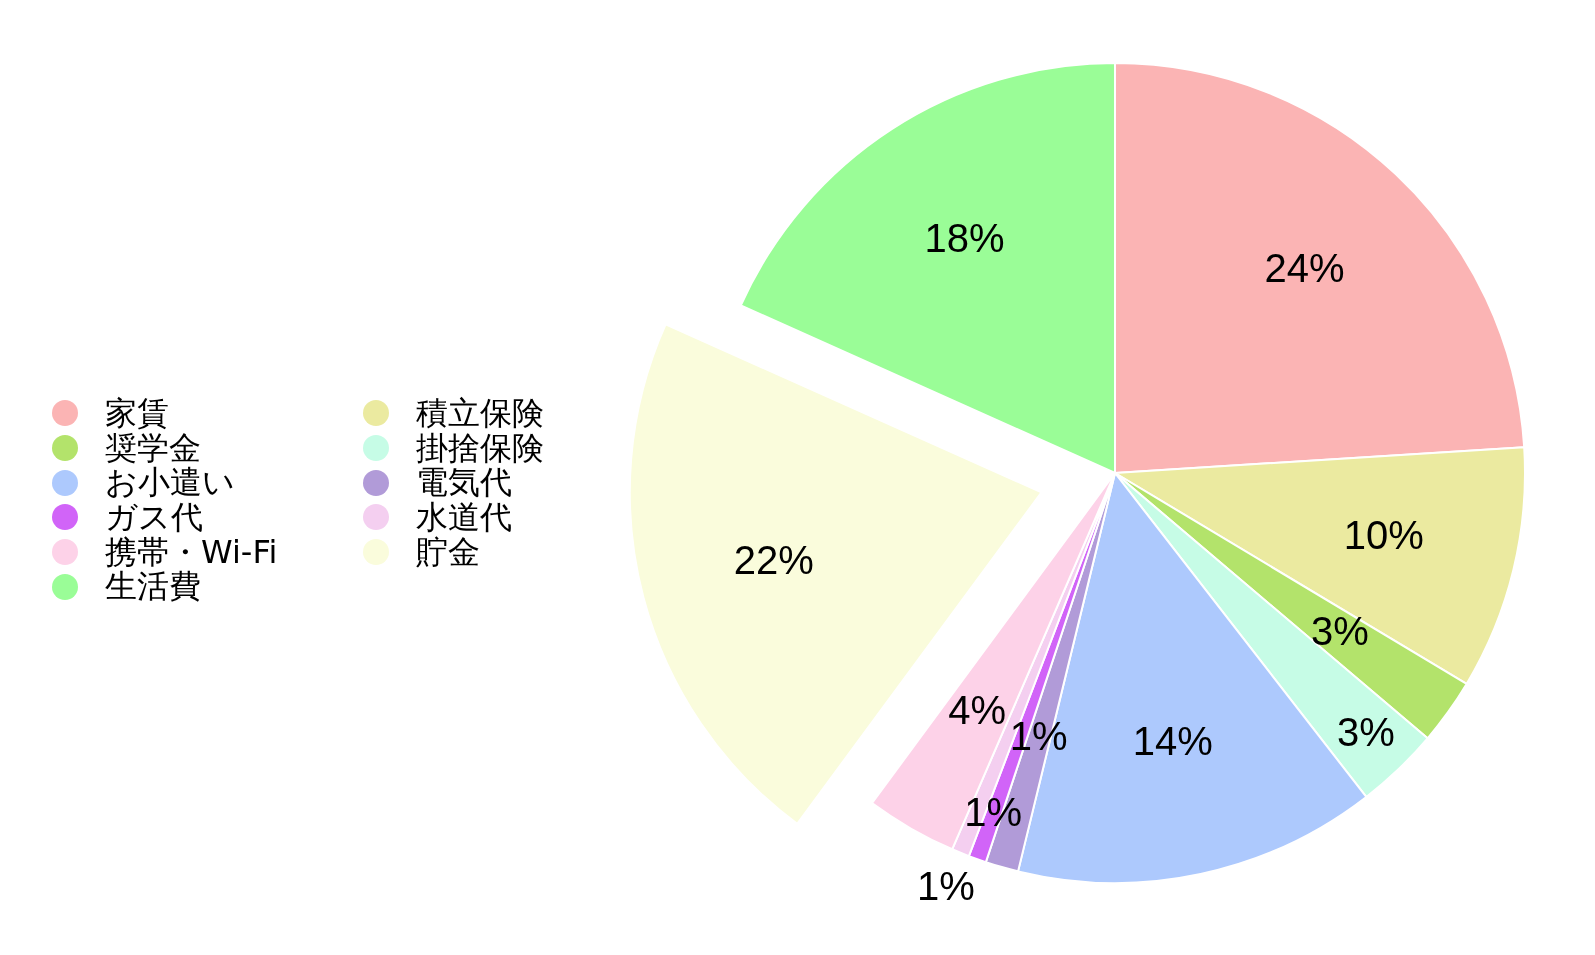  What do you see at coordinates (977, 709) in the screenshot?
I see `data-label: 4%` at bounding box center [977, 709].